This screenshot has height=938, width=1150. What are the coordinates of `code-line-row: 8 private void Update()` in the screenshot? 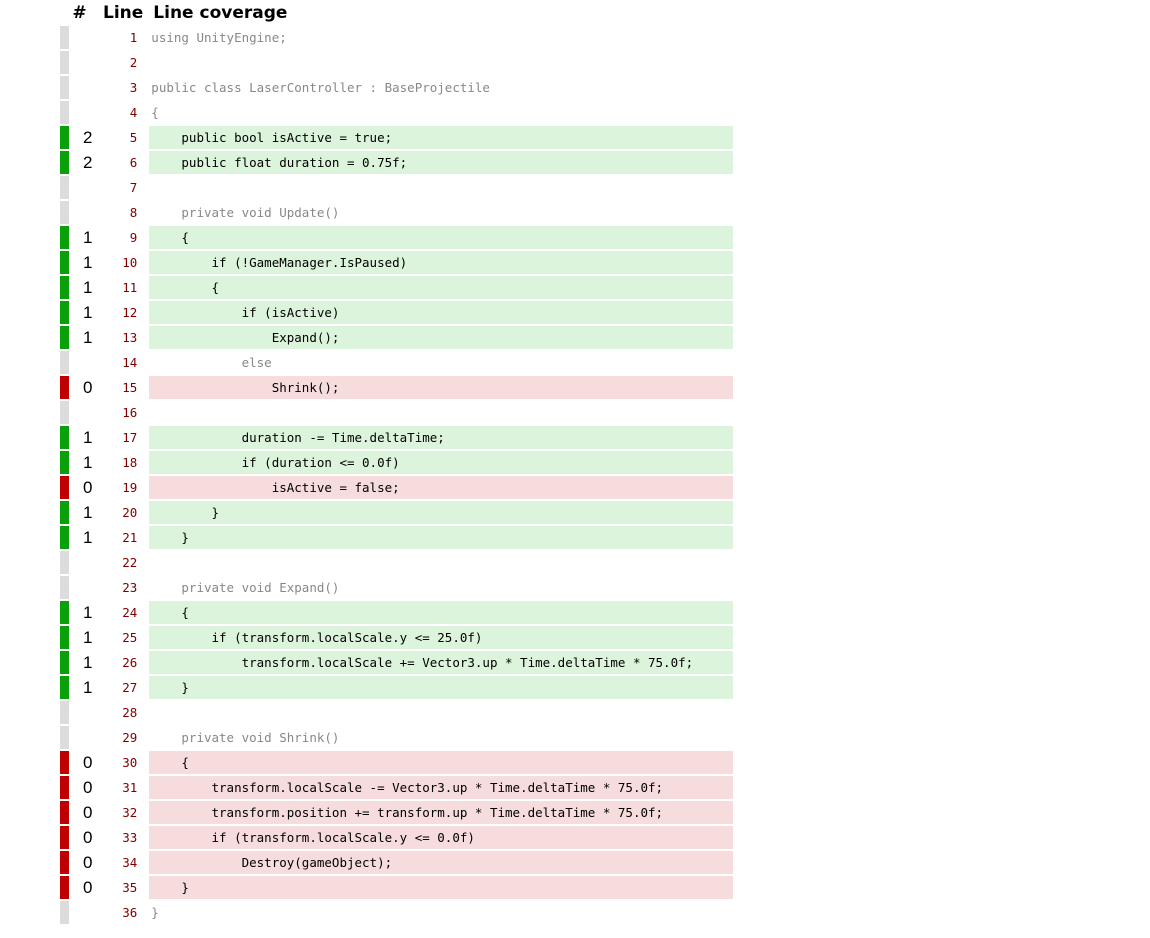 It's located at (397, 213).